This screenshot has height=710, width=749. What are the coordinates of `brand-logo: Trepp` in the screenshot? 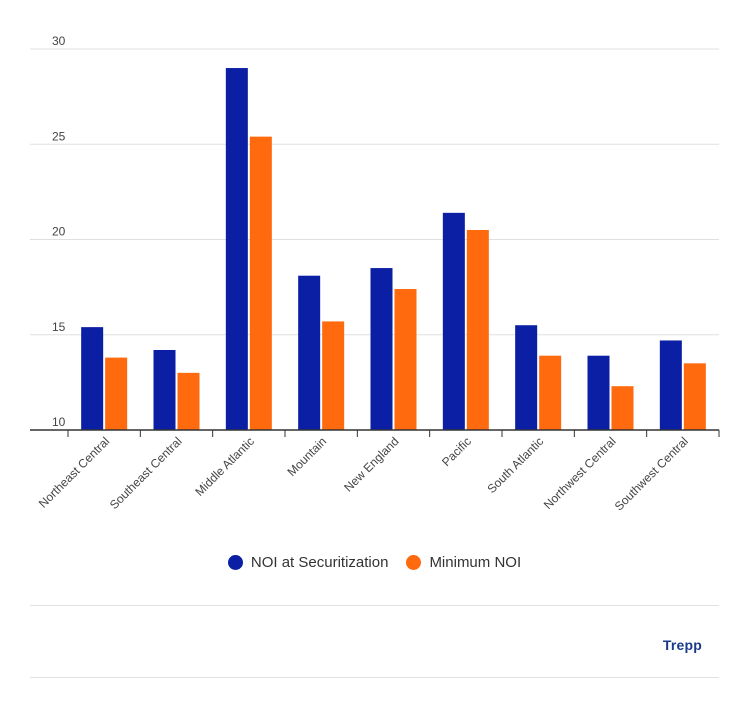 It's located at (682, 645).